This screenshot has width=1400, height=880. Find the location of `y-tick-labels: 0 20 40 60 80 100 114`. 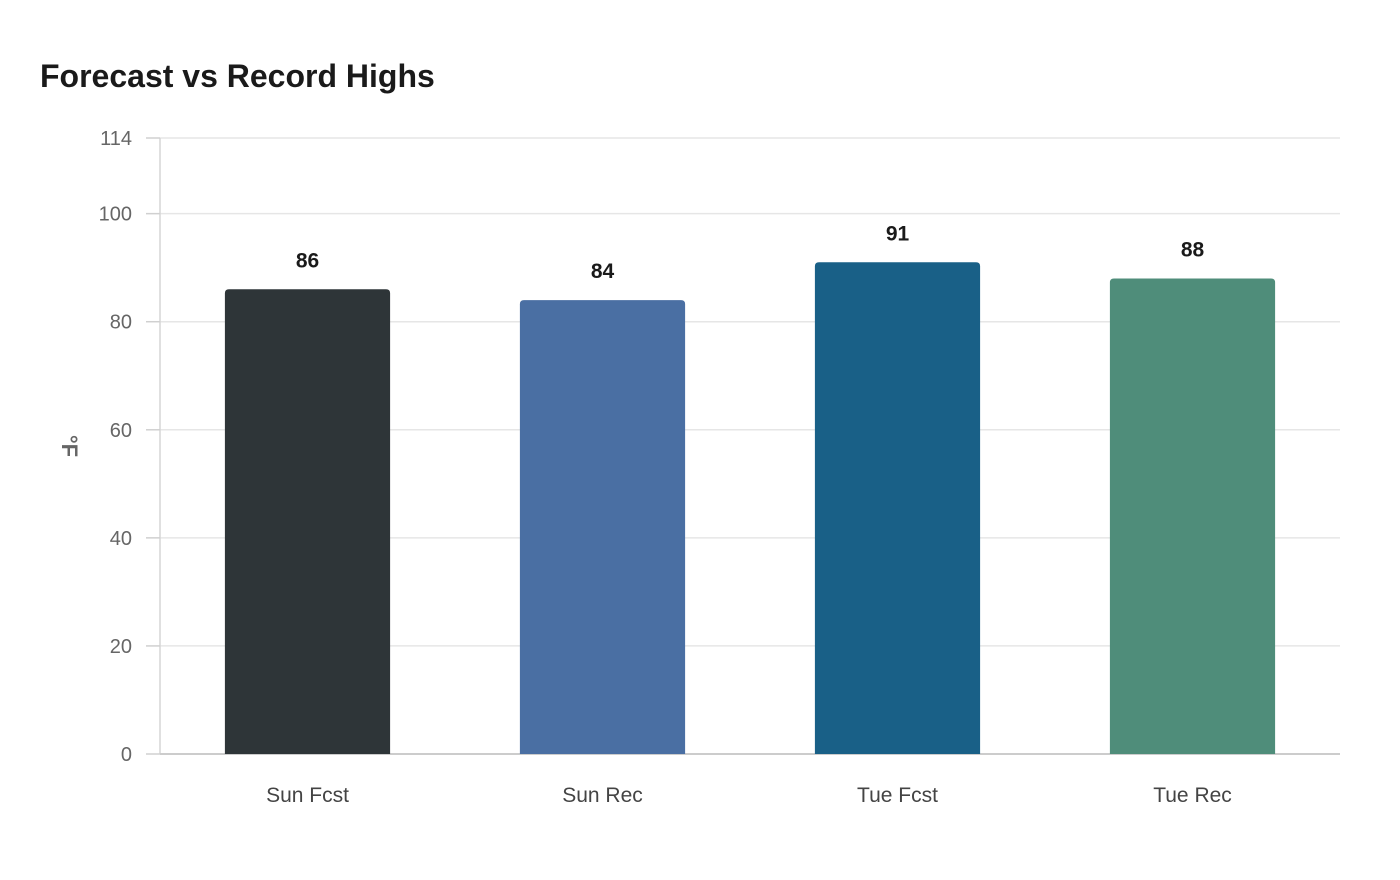

y-tick-labels: 0 20 40 60 80 100 114 is located at coordinates (129, 447).